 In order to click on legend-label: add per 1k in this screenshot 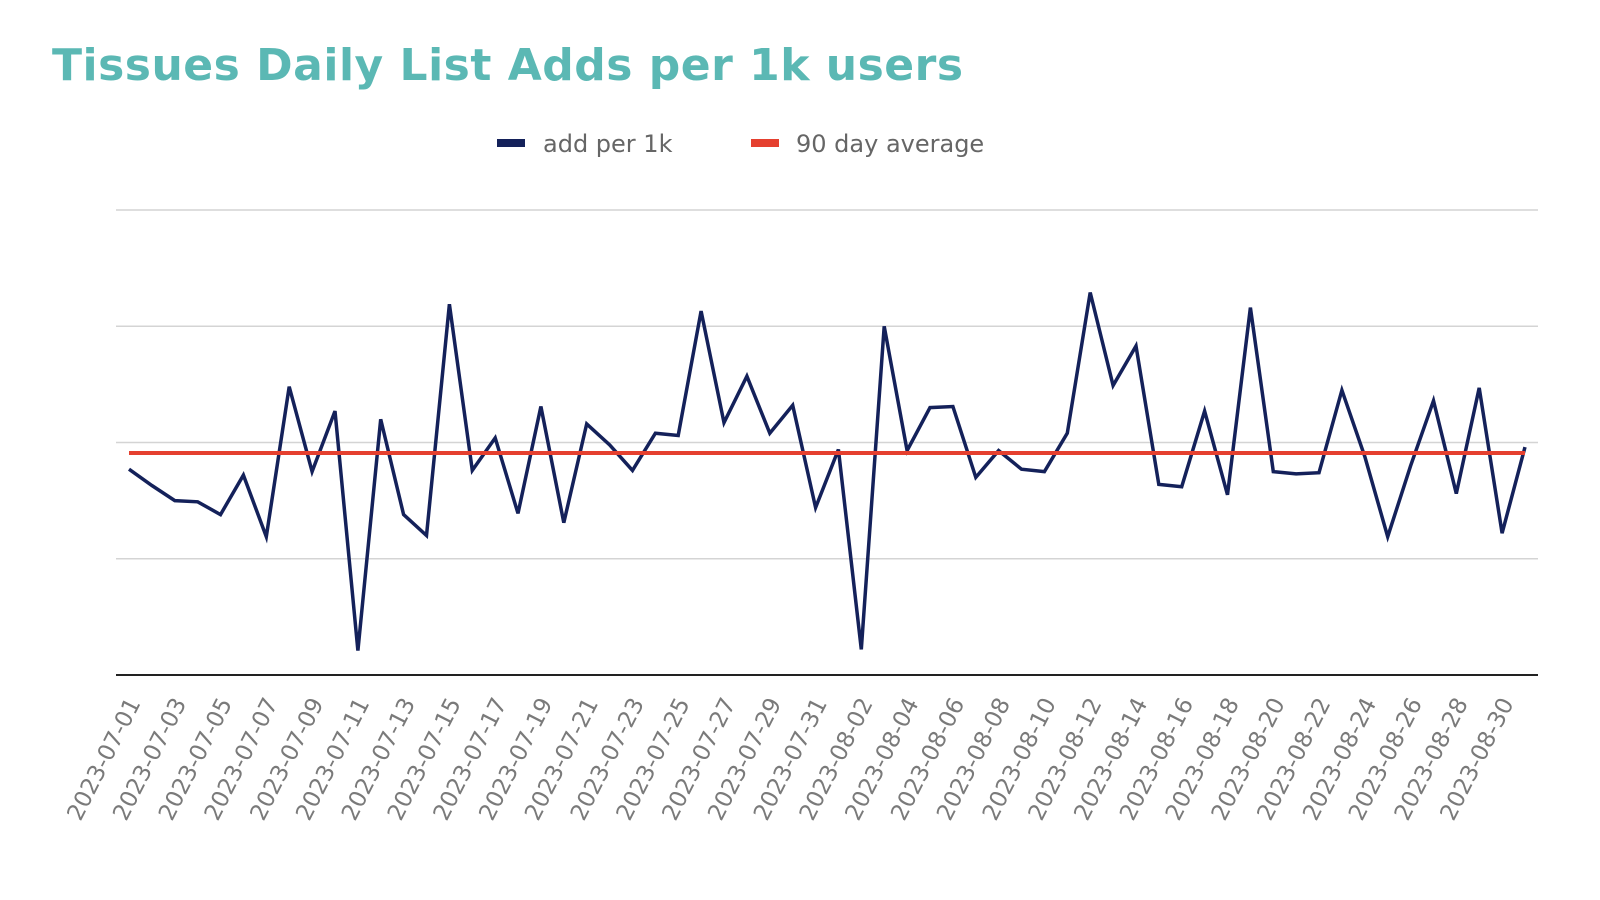, I will do `click(608, 144)`.